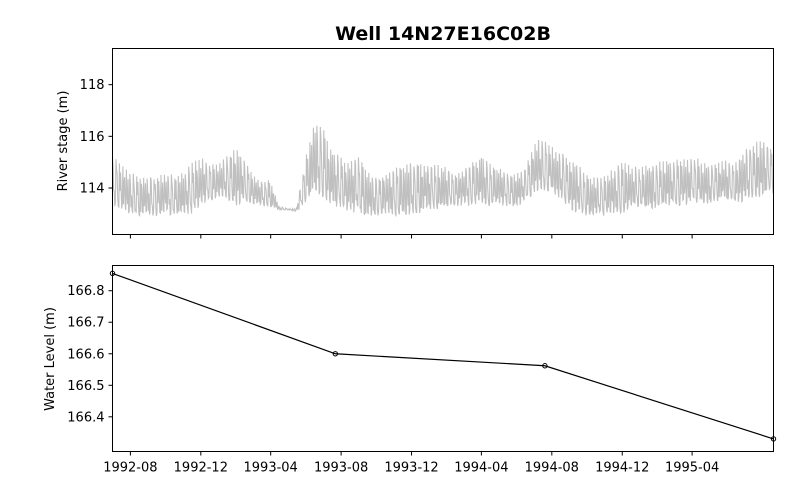 Image resolution: width=800 pixels, height=500 pixels. What do you see at coordinates (130, 468) in the screenshot?
I see `x-tick-label: 1992-08` at bounding box center [130, 468].